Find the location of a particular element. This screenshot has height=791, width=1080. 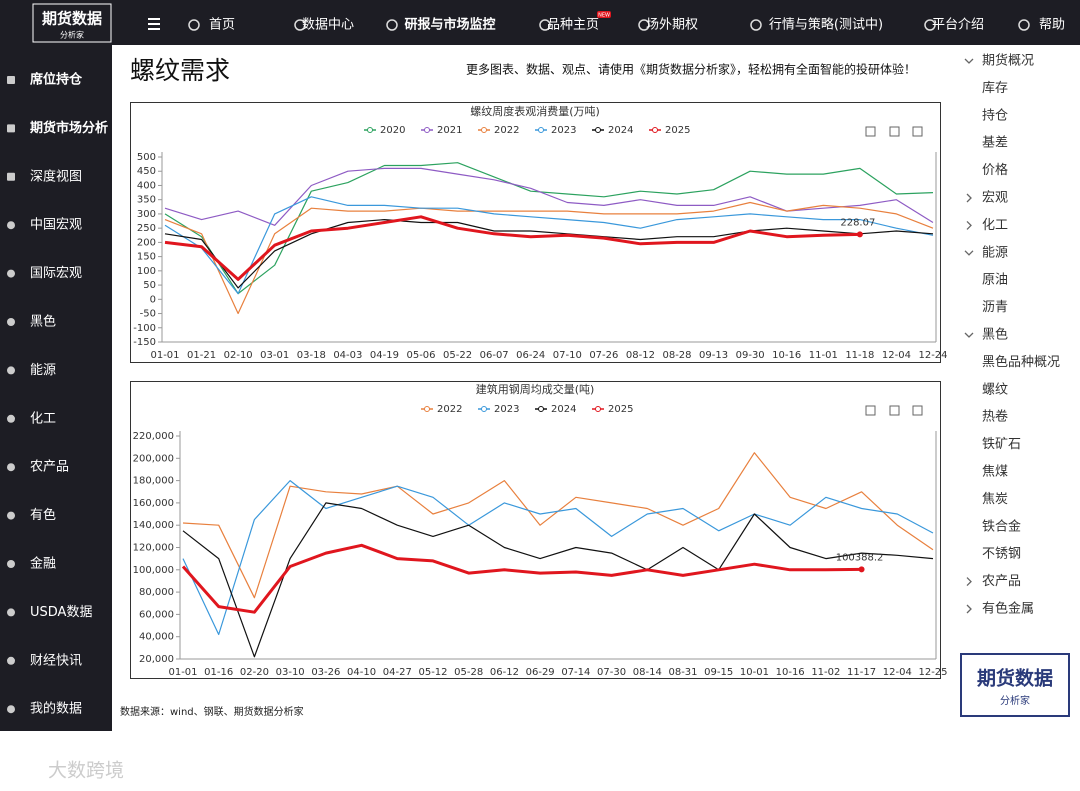

y-tick-label: 60,000 is located at coordinates (156, 614).